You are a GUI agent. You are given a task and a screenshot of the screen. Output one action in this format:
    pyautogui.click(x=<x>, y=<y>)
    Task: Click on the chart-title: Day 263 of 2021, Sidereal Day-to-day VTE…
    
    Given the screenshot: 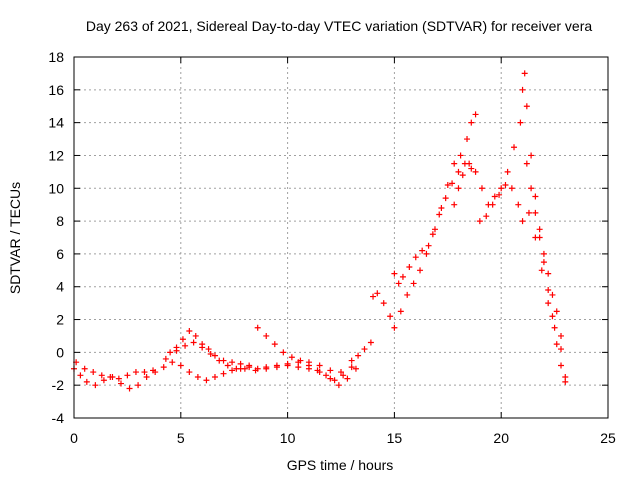 What is the action you would take?
    pyautogui.click(x=339, y=26)
    